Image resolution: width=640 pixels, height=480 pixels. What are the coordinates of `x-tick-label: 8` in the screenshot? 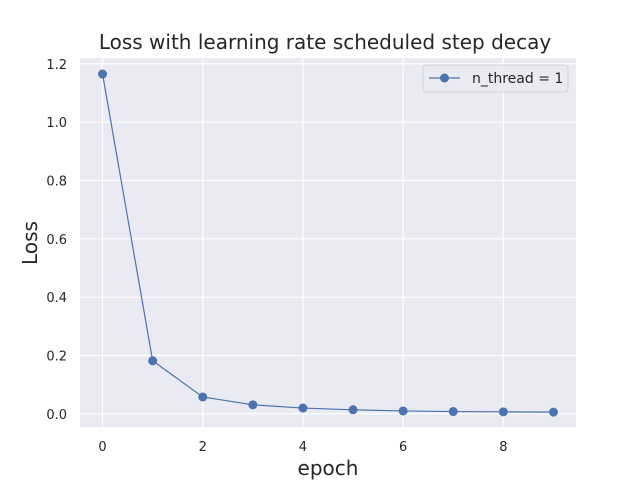 It's located at (503, 447).